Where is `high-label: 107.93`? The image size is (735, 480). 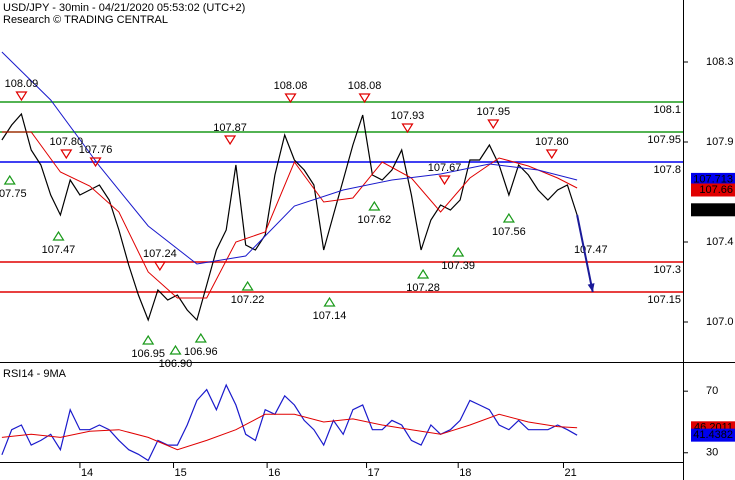
high-label: 107.93 is located at coordinates (408, 116).